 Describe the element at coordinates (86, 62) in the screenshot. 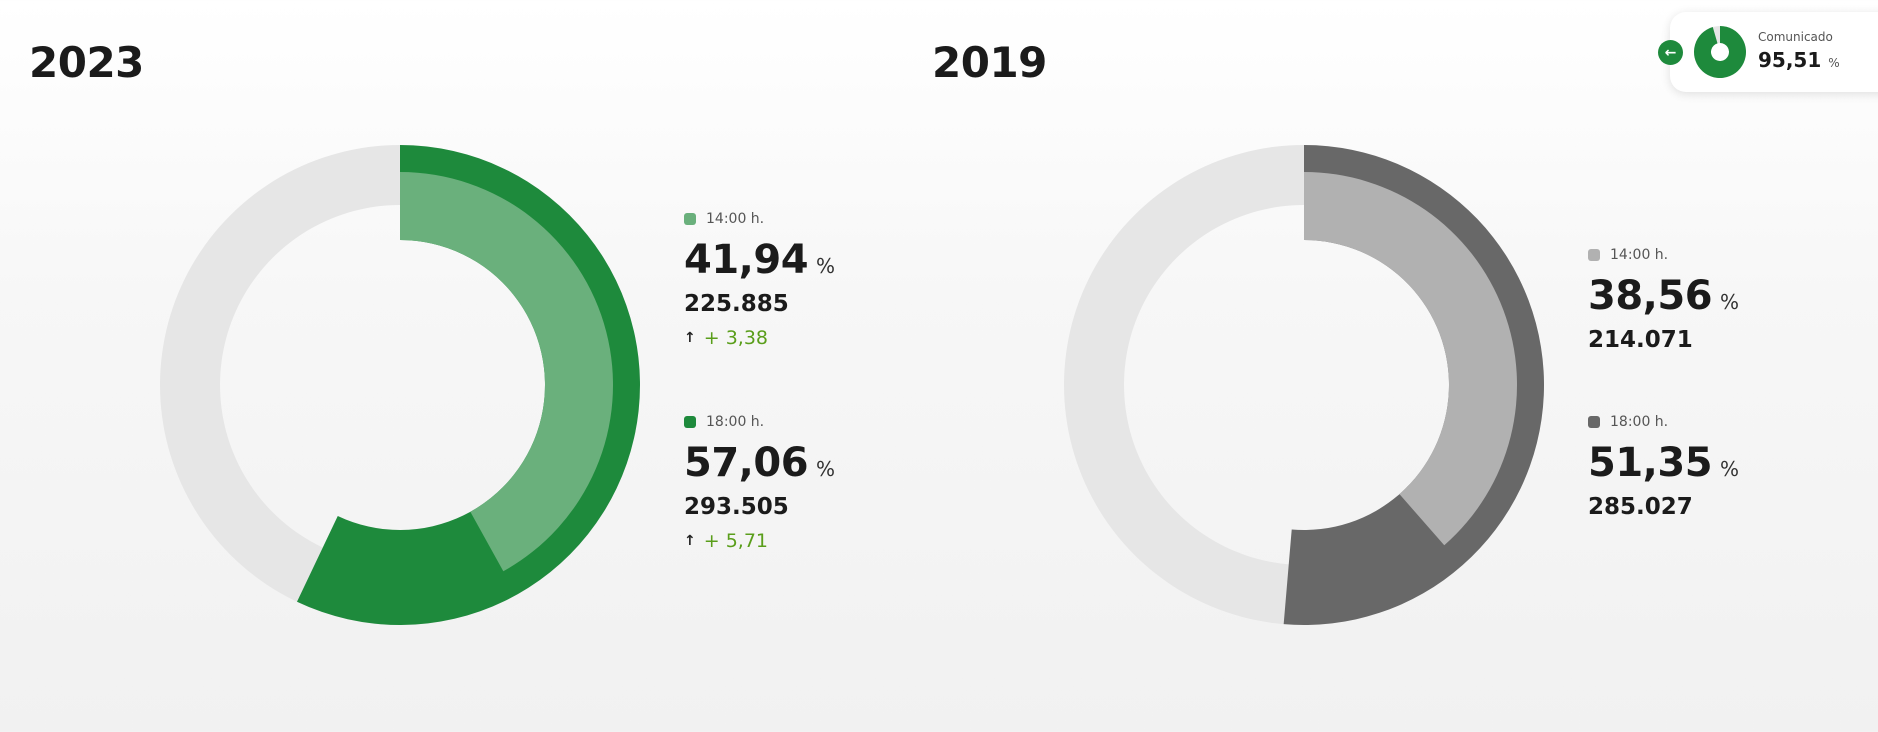

I see `title-2023: 2023` at that location.